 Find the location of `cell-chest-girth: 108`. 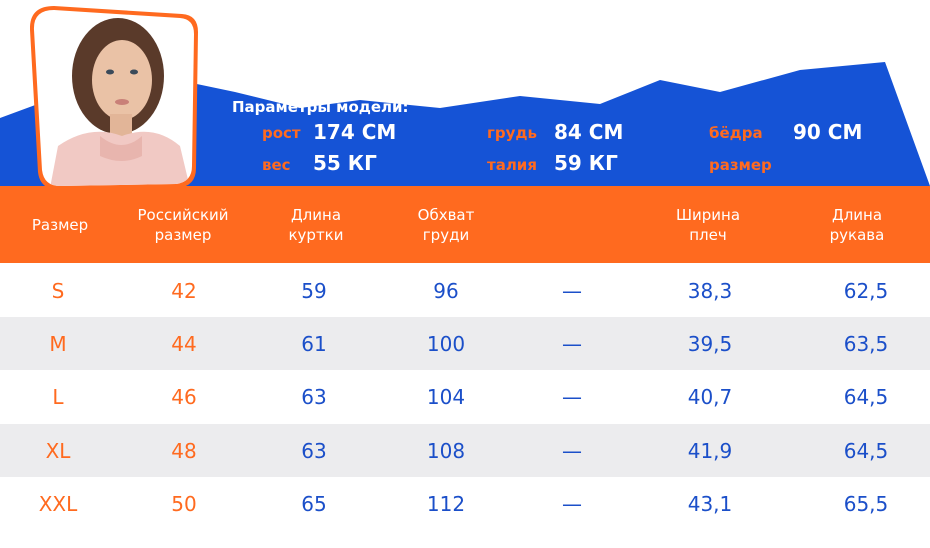

cell-chest-girth: 108 is located at coordinates (446, 450).